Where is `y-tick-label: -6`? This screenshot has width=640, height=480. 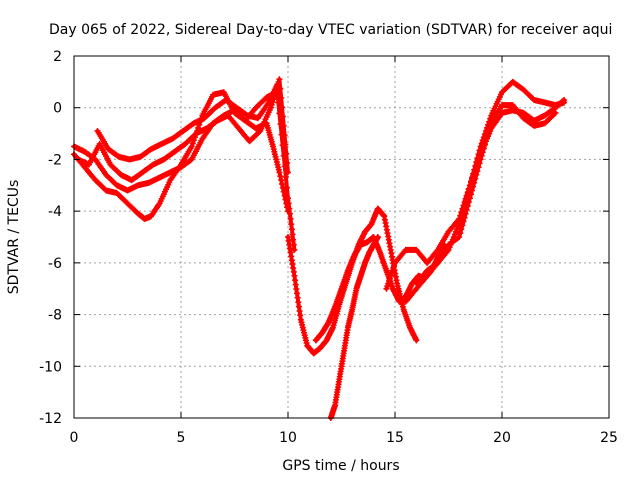
y-tick-label: -6 is located at coordinates (55, 264).